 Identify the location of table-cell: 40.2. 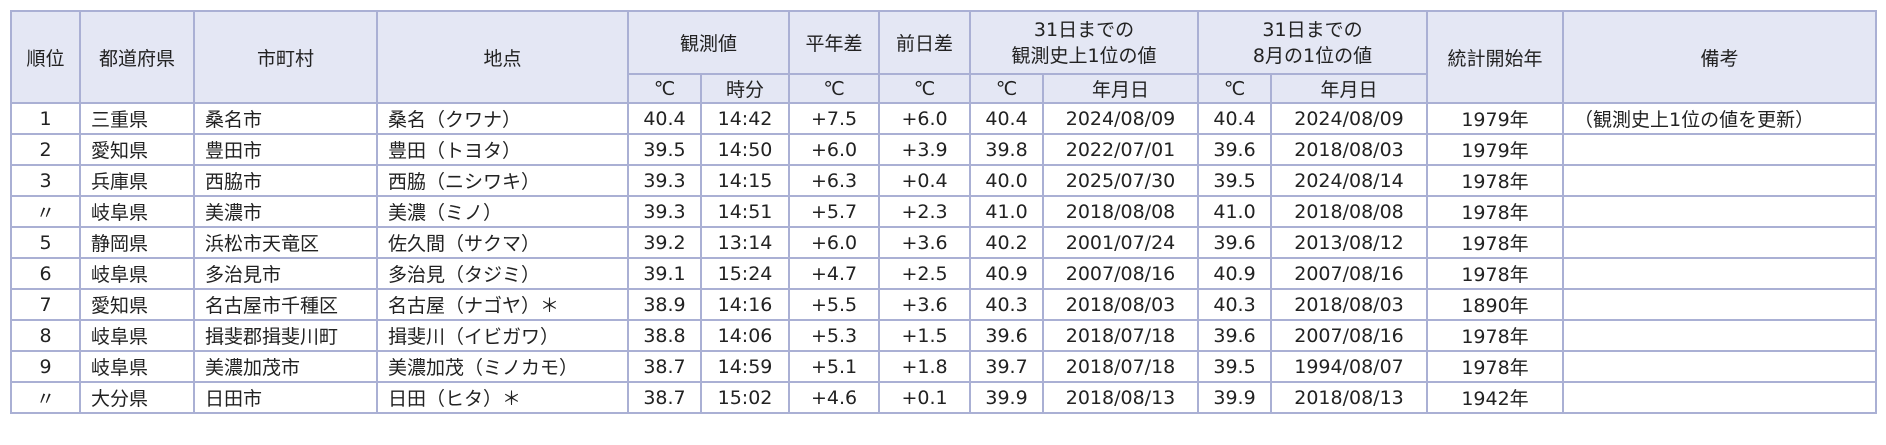
(1007, 242).